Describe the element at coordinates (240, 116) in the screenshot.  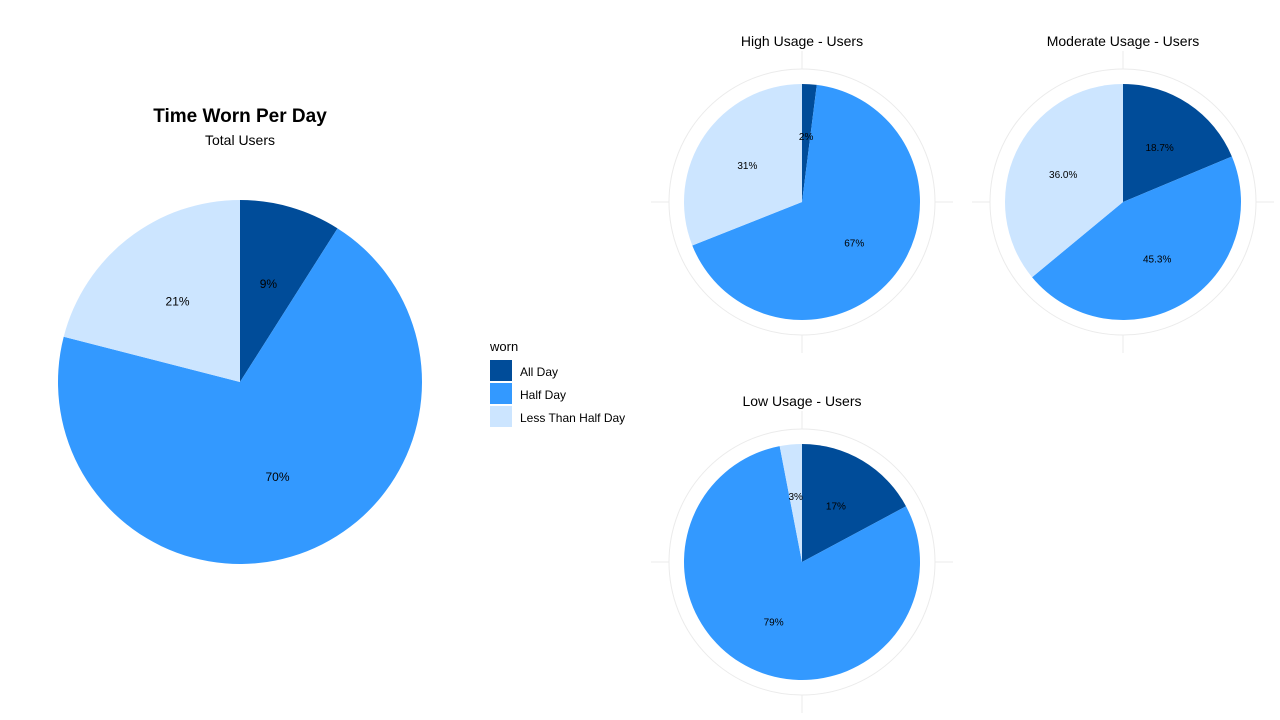
I see `main-chart-title: Time Worn Per Day` at that location.